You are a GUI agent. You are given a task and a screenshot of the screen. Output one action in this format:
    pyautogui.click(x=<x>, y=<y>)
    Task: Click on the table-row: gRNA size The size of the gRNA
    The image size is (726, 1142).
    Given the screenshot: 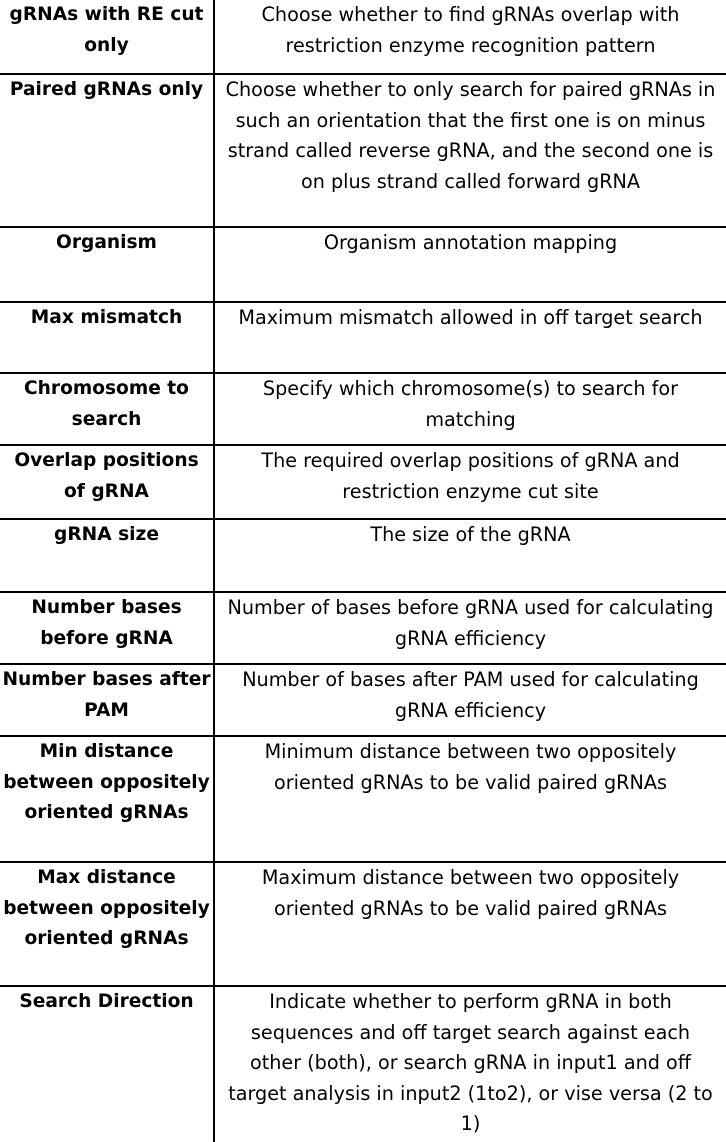 What is the action you would take?
    pyautogui.click(x=363, y=555)
    